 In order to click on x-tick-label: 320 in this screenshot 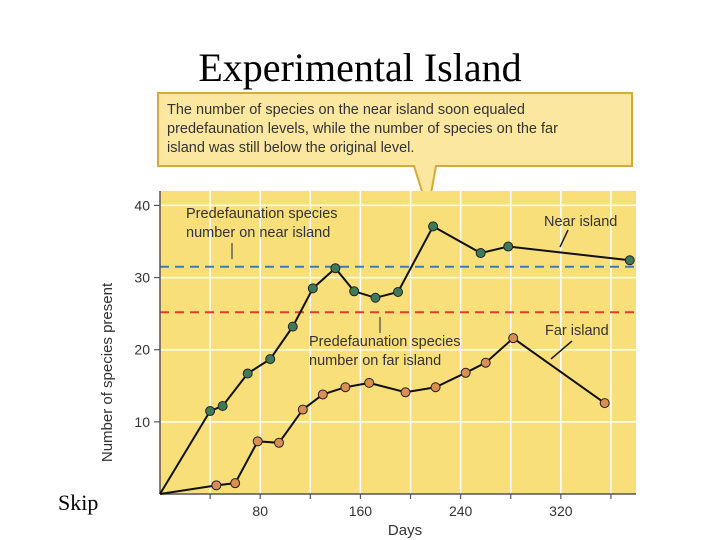, I will do `click(561, 511)`.